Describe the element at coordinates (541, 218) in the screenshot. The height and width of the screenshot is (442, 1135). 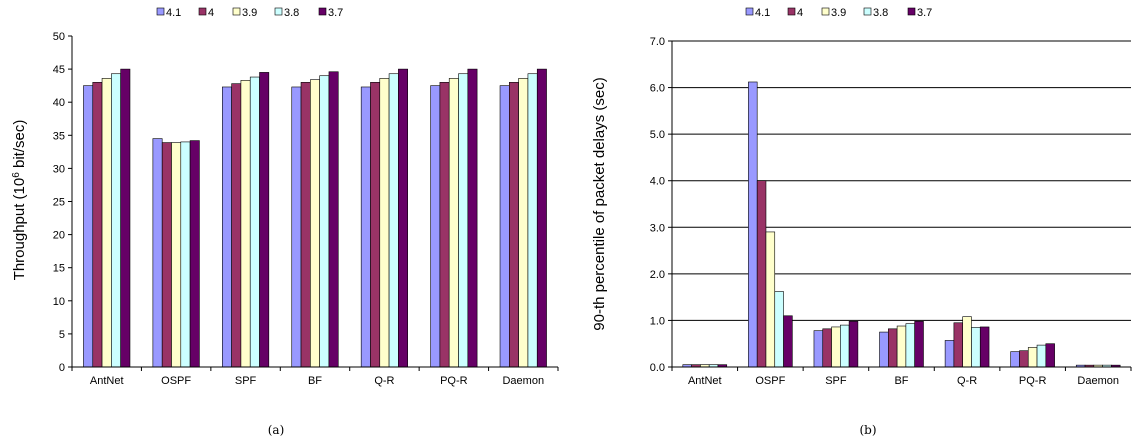
I see `bar-daemon-3.7` at that location.